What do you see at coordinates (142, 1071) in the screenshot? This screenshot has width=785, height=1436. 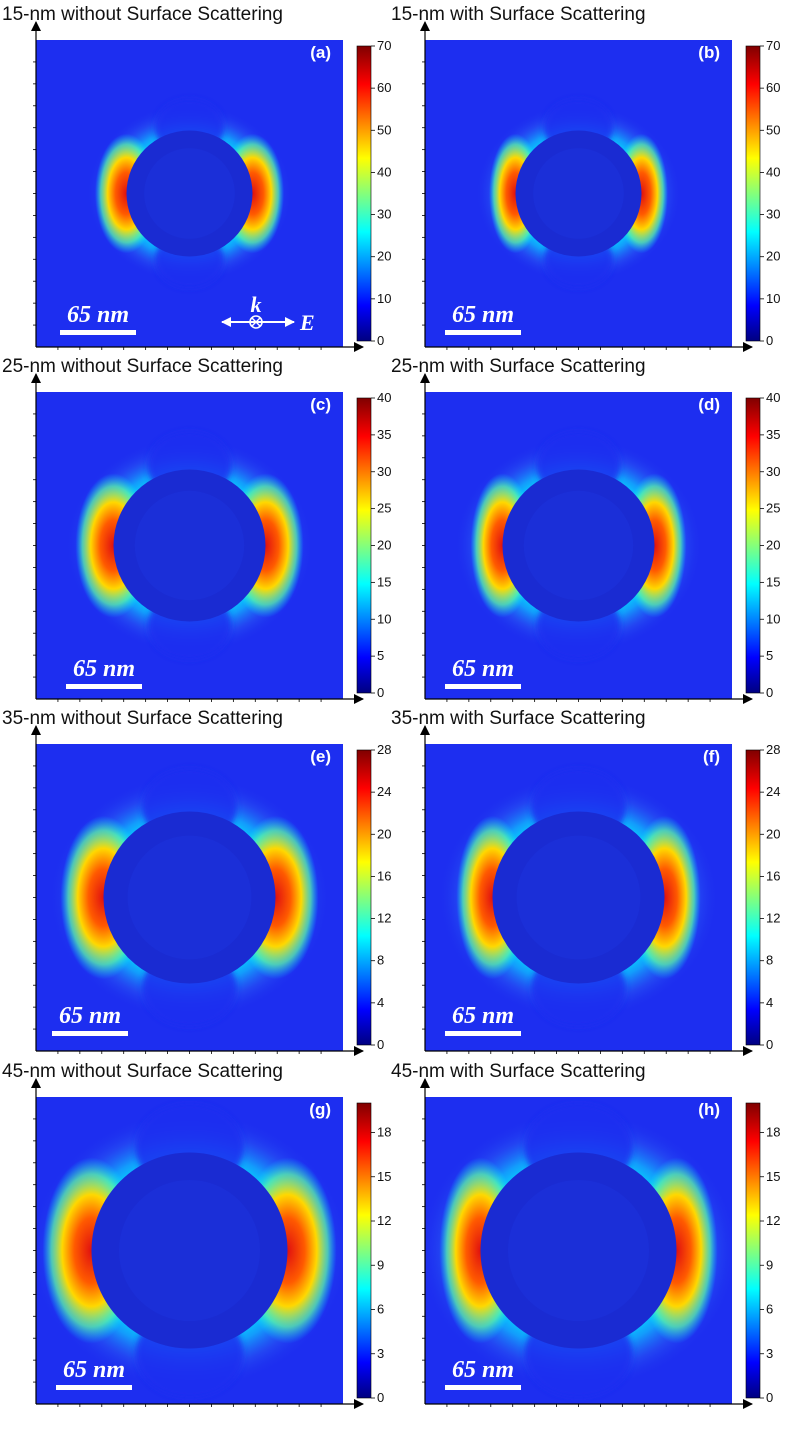 I see `panel-title: 45-nm without Surface Scattering` at bounding box center [142, 1071].